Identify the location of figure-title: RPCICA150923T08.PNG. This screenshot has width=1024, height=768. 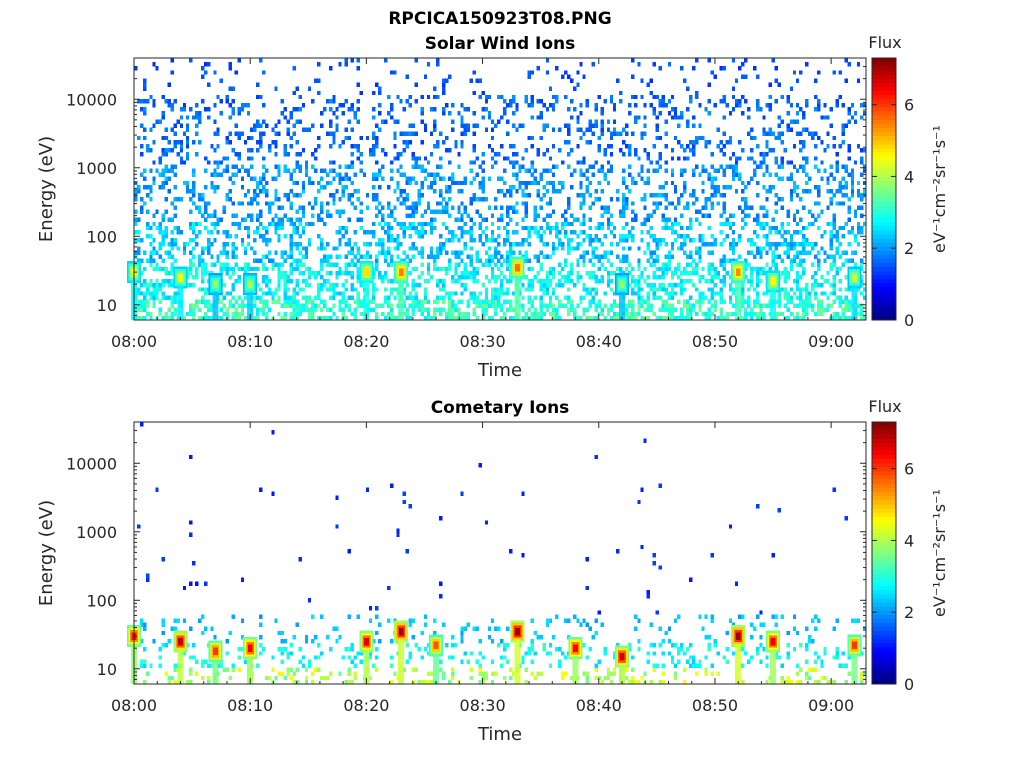
(499, 19).